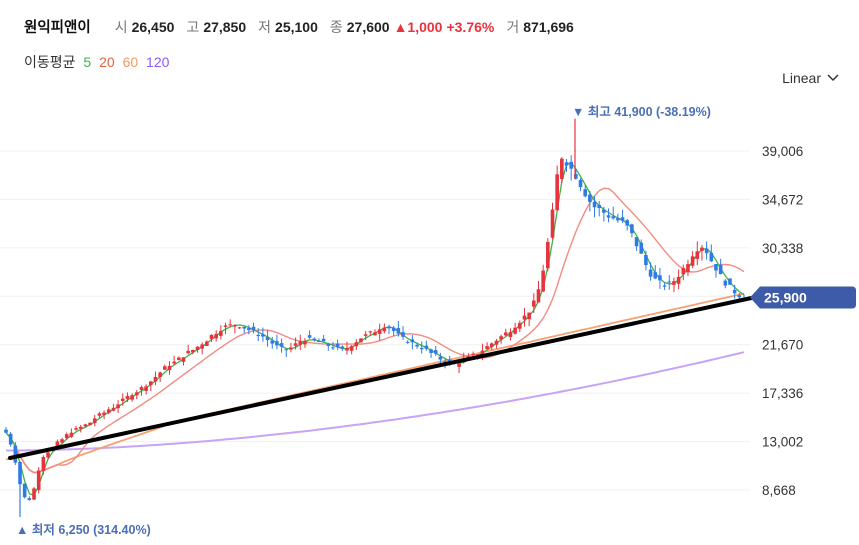  What do you see at coordinates (153, 27) in the screenshot?
I see `open-value: 26,450` at bounding box center [153, 27].